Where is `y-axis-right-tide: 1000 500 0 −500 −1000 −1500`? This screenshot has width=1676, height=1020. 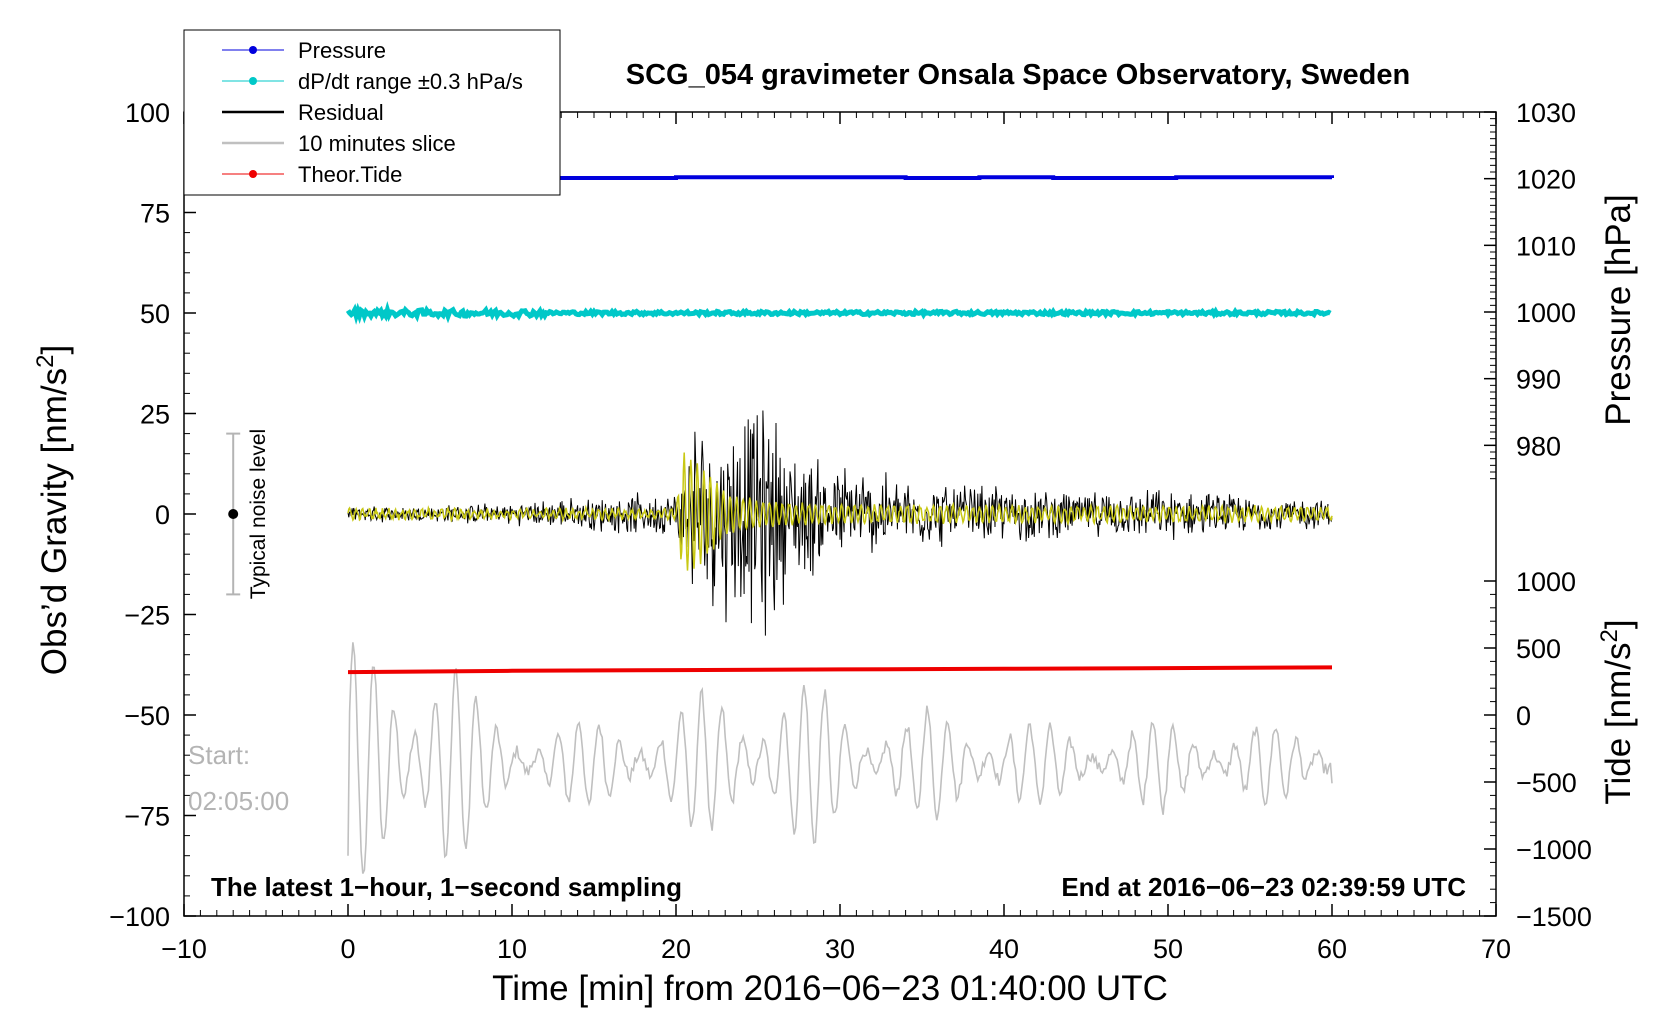
y-axis-right-tide: 1000 500 0 −500 −1000 −1500 is located at coordinates (1538, 749).